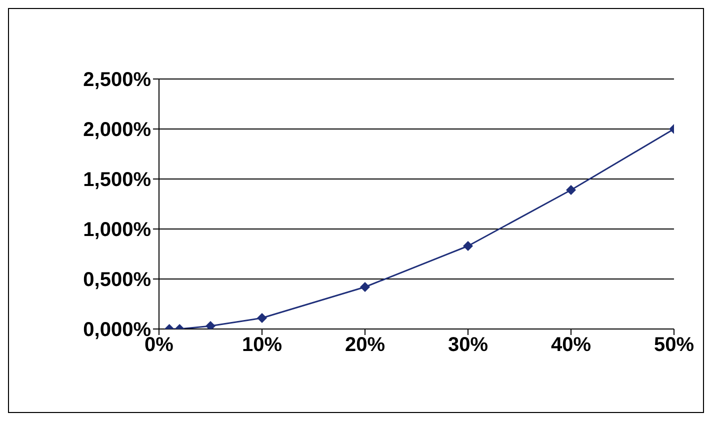 This screenshot has width=712, height=421. What do you see at coordinates (117, 130) in the screenshot?
I see `y-tick-label: 2,000%` at bounding box center [117, 130].